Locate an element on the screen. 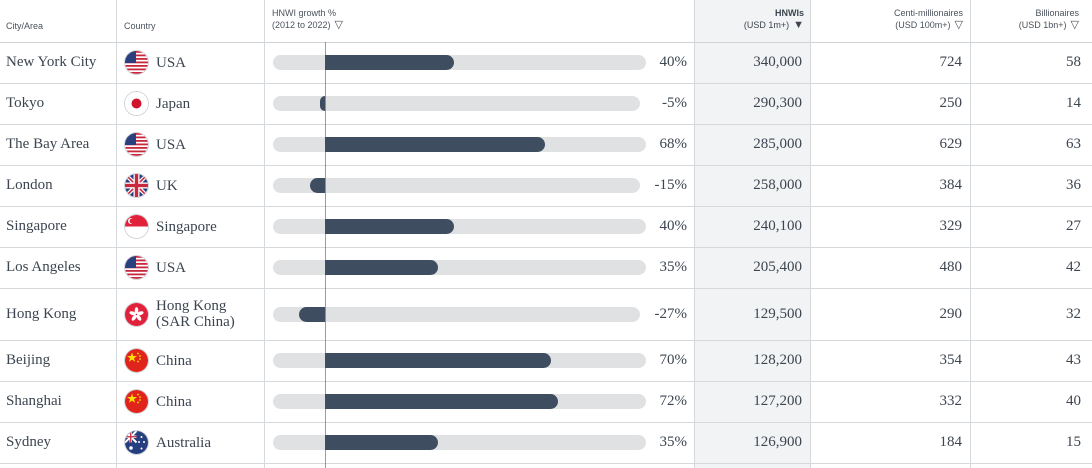 The width and height of the screenshot is (1092, 468). country-name-line: UK is located at coordinates (167, 185).